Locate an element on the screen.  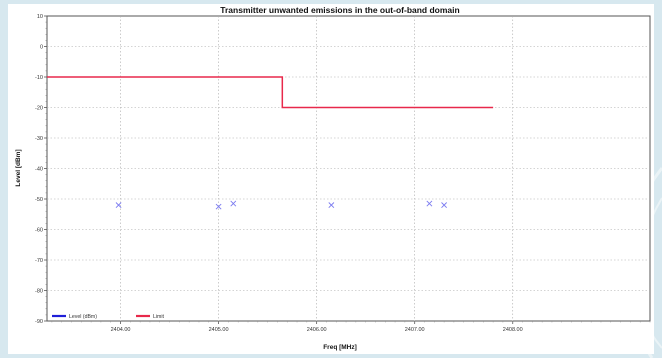
x-tick-label: 2407.00 is located at coordinates (415, 330).